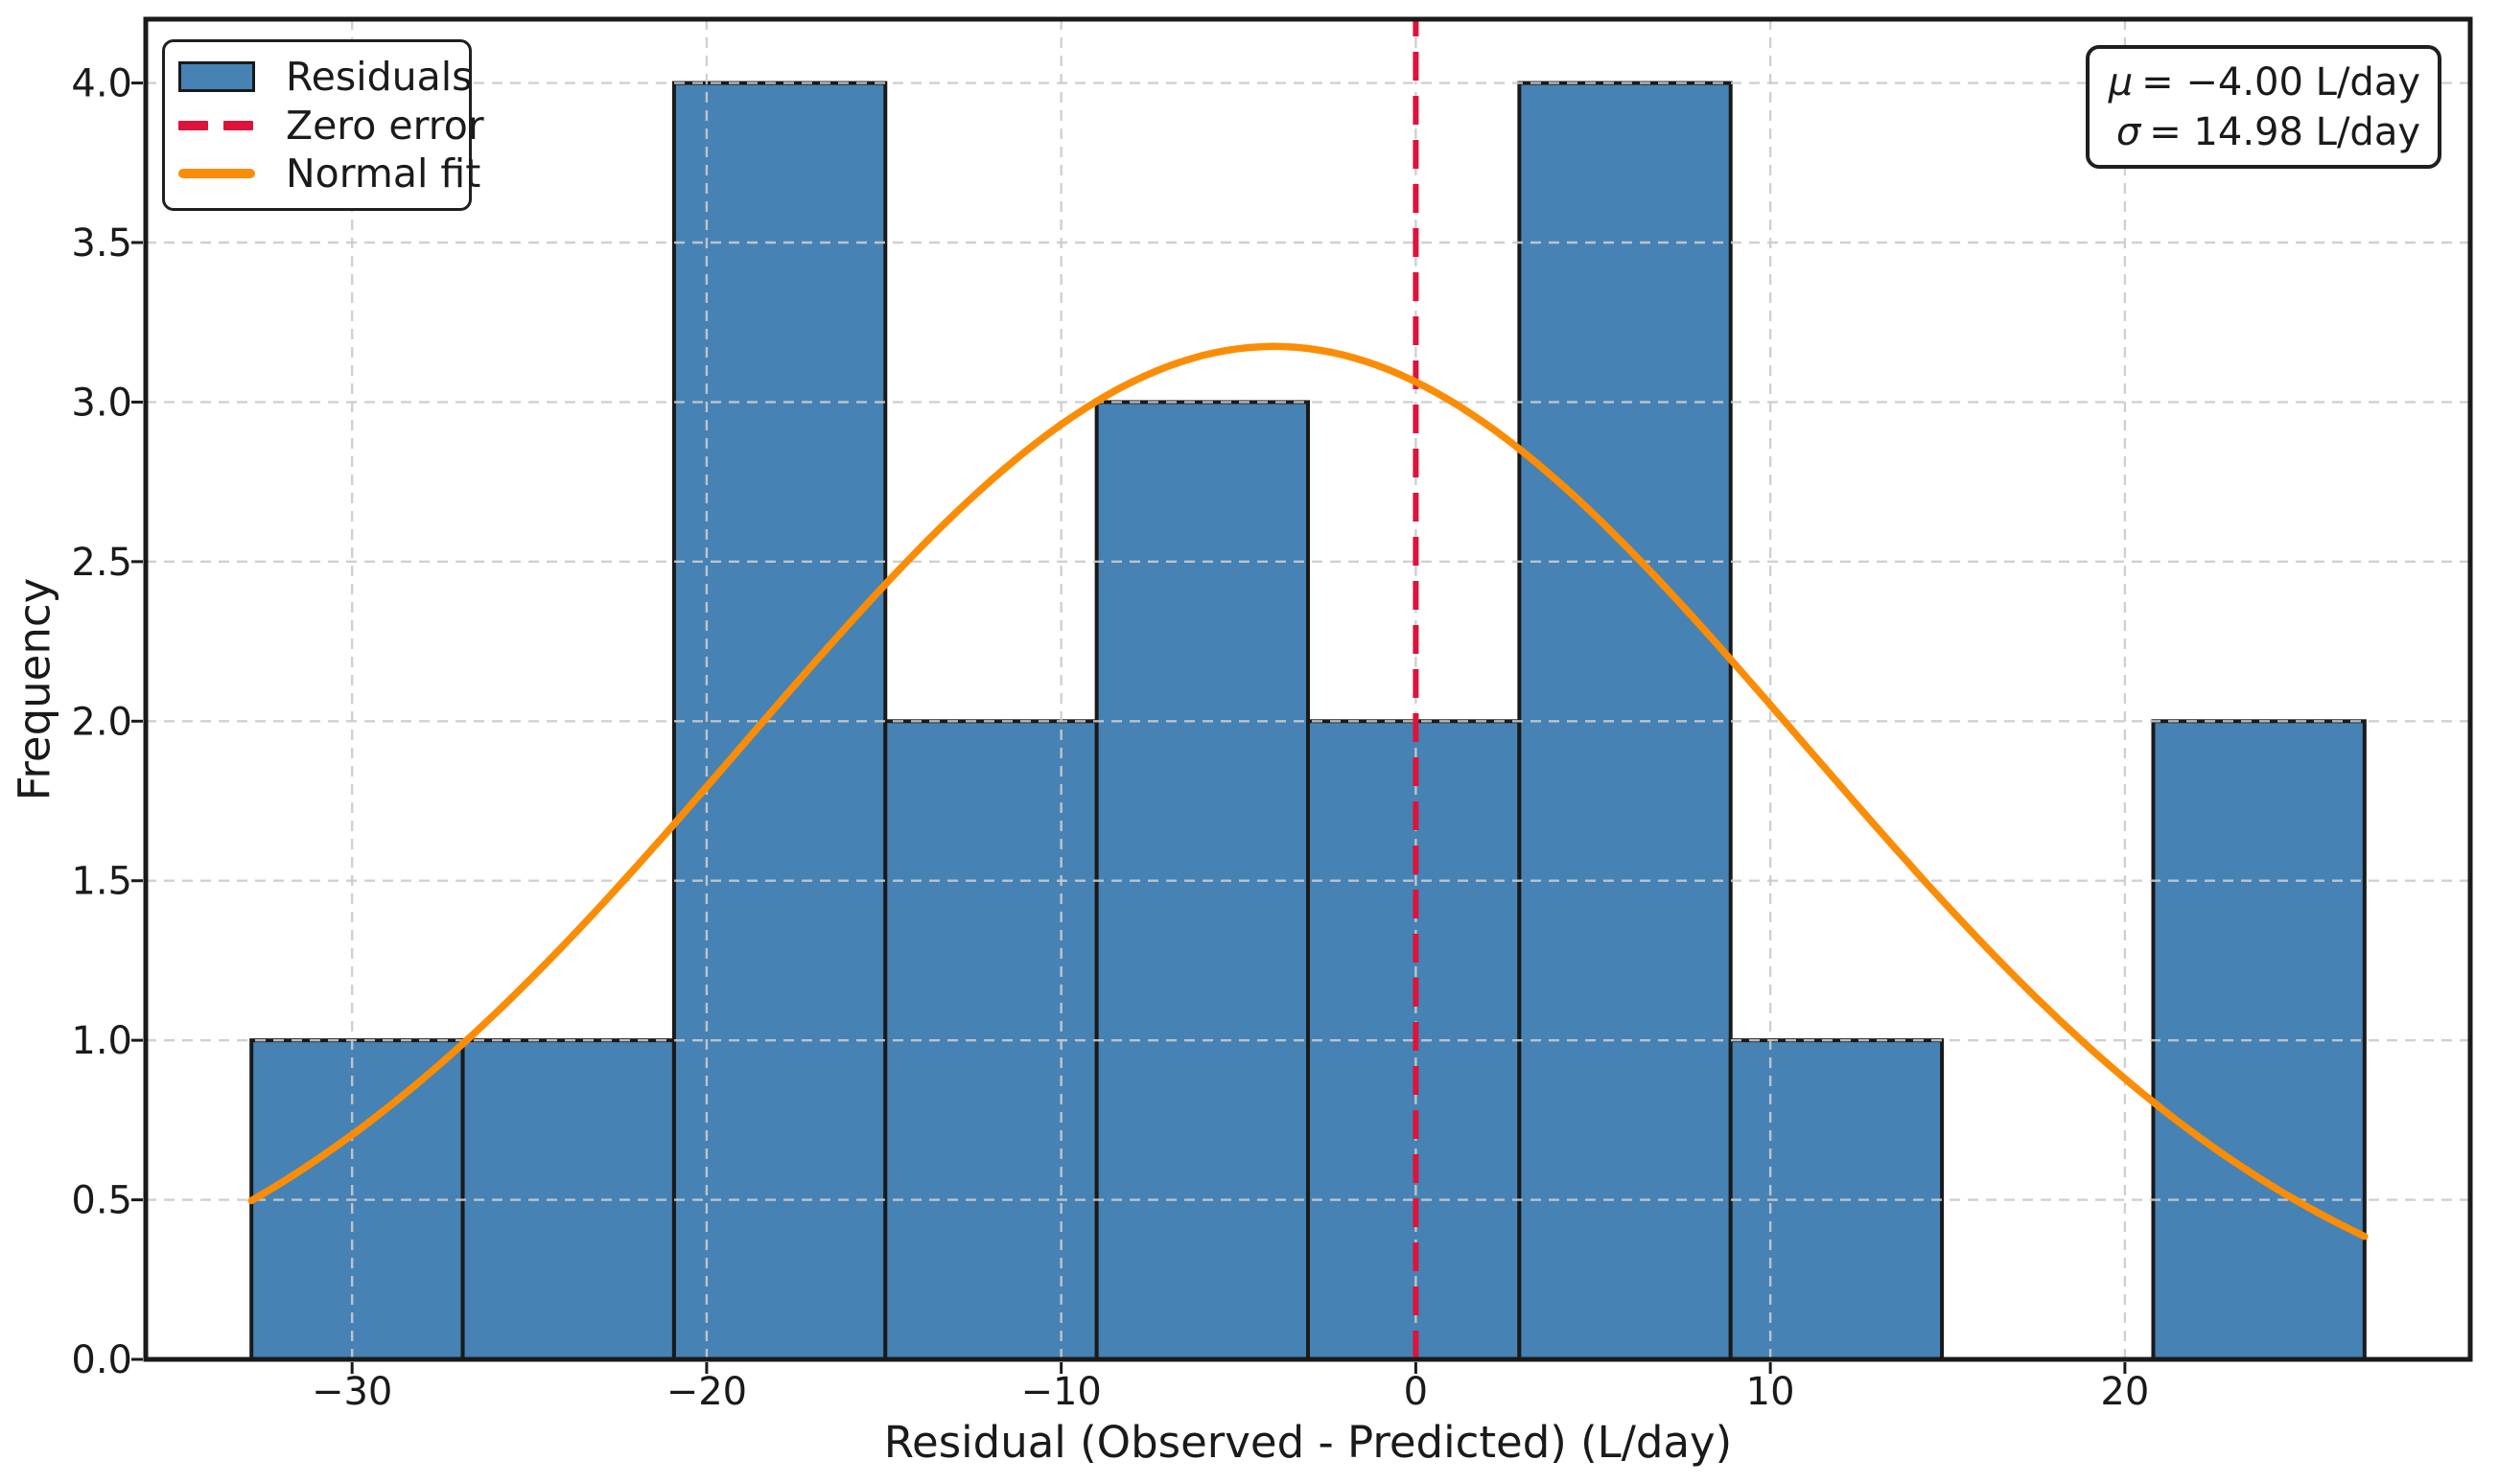  I want to click on sigma-value: = 14.98 L/day, so click(2284, 131).